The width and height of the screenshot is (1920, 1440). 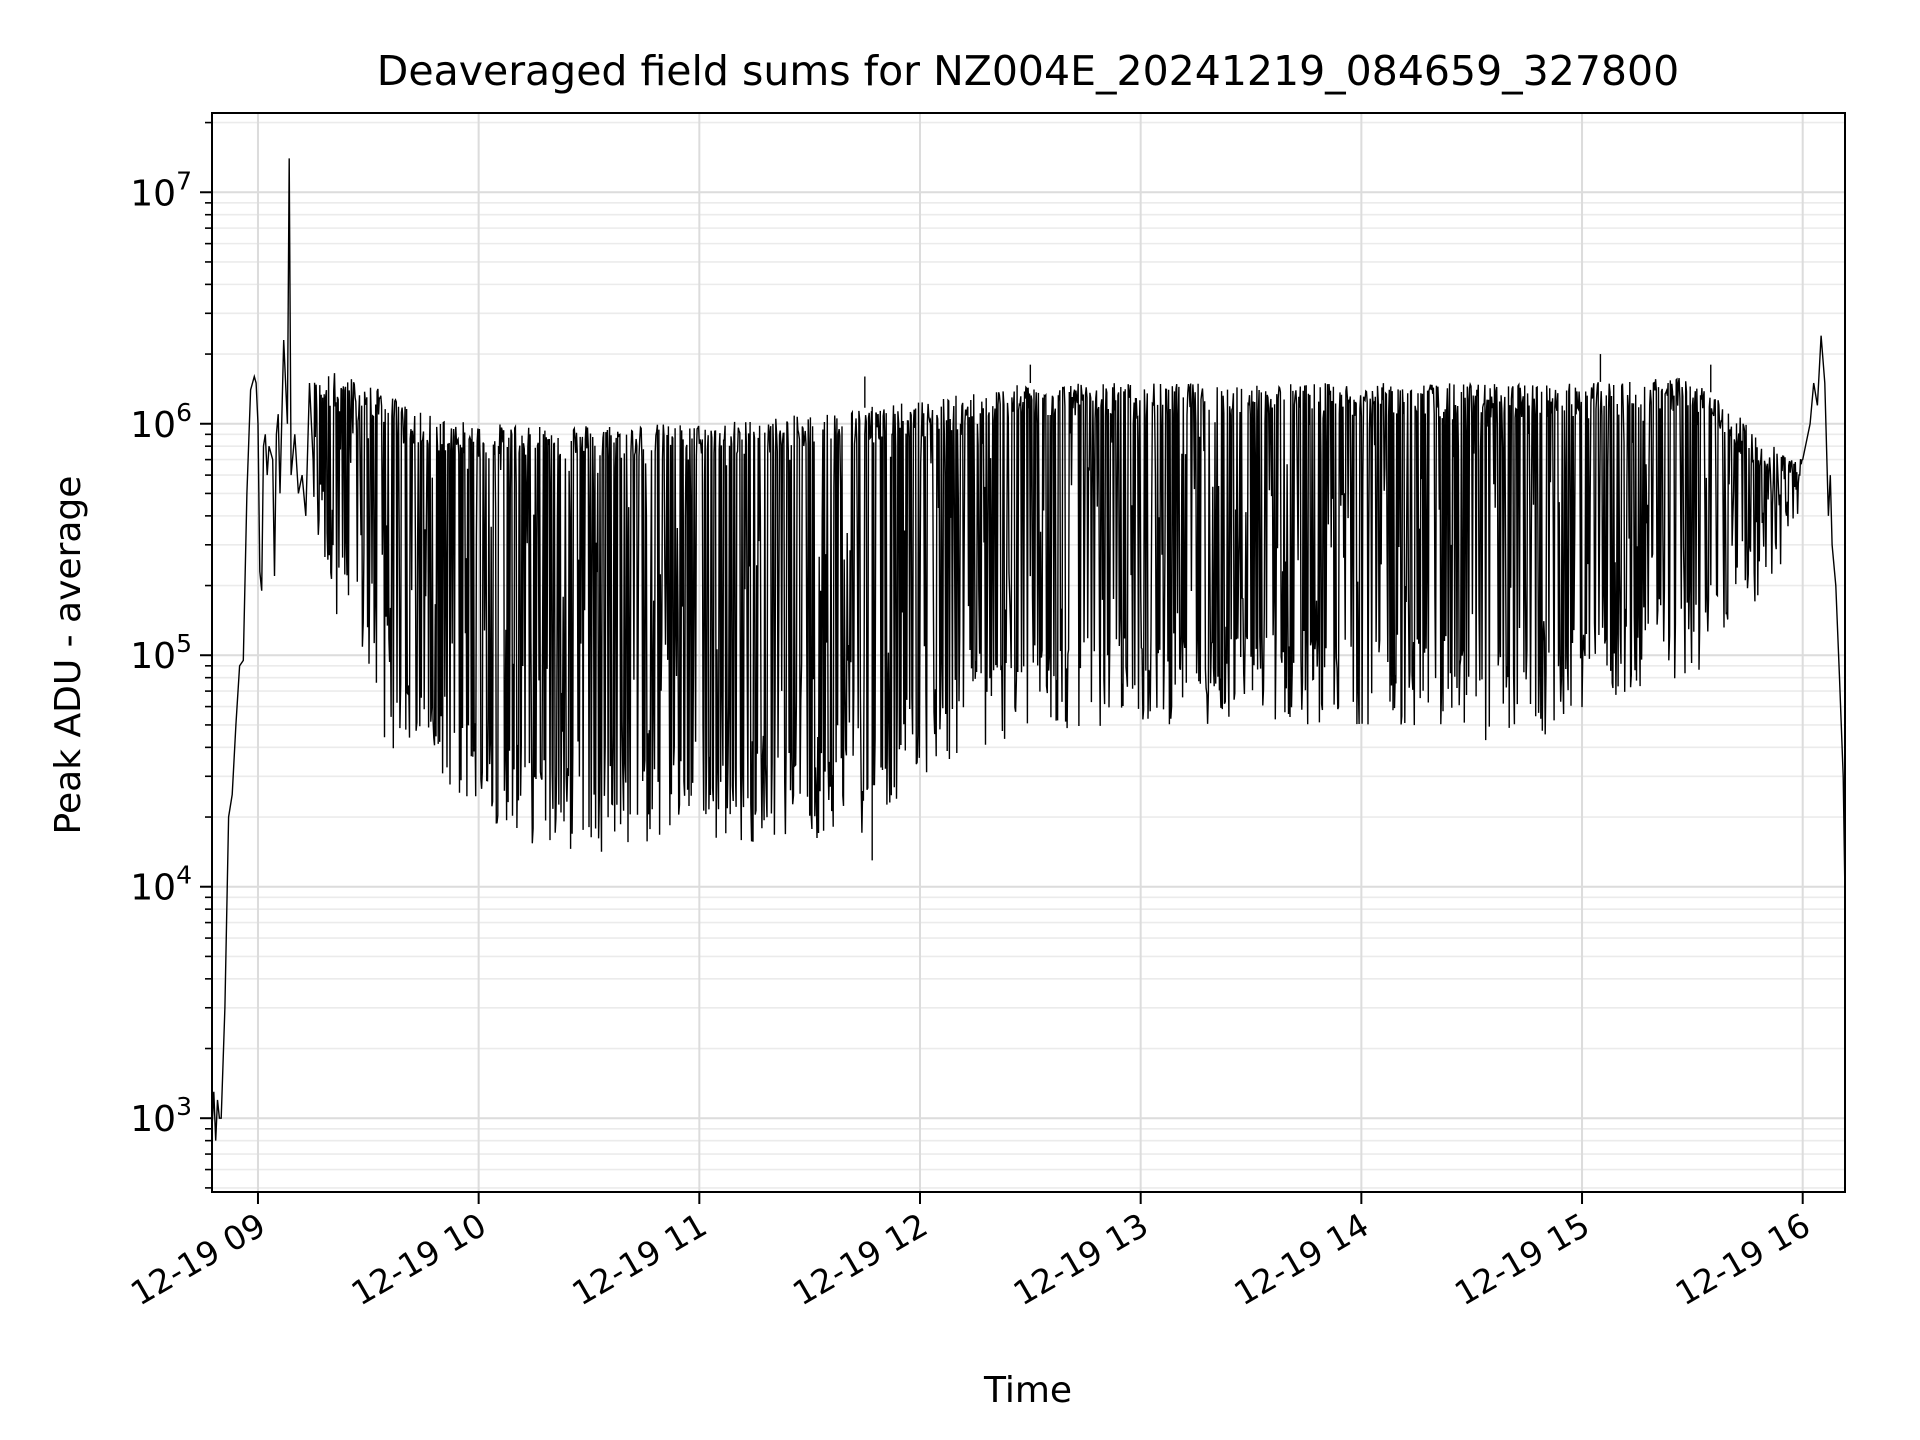 I want to click on x-axis-label: Time, so click(x=1027, y=1390).